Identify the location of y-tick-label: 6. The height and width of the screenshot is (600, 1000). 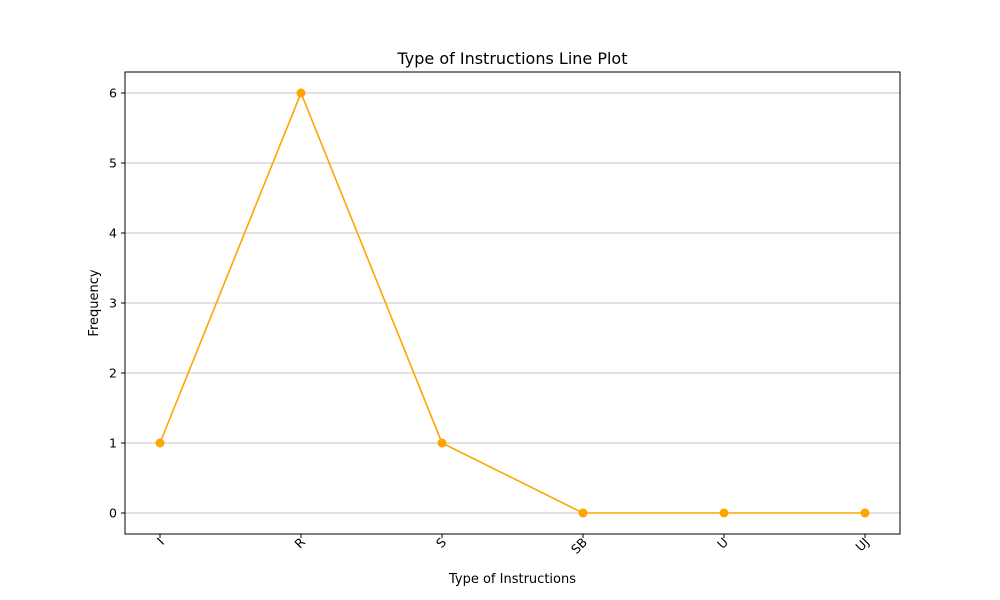
(113, 93).